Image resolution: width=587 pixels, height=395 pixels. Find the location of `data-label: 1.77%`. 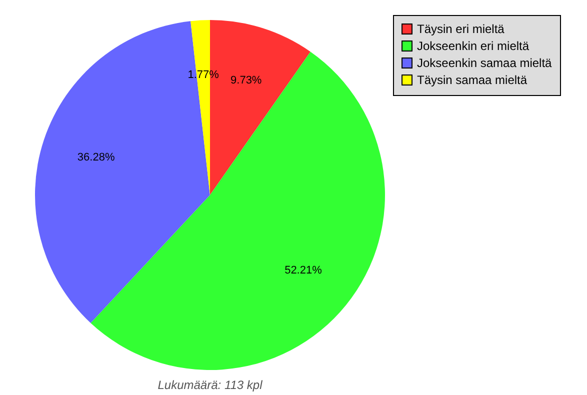

data-label: 1.77% is located at coordinates (204, 75).